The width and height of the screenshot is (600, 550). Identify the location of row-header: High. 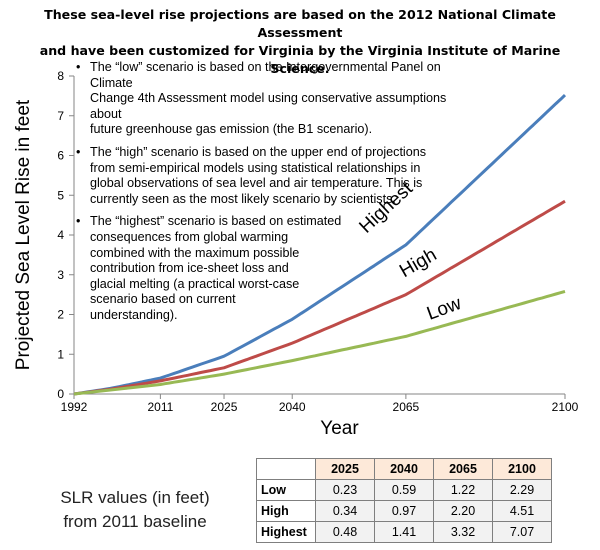
(286, 511).